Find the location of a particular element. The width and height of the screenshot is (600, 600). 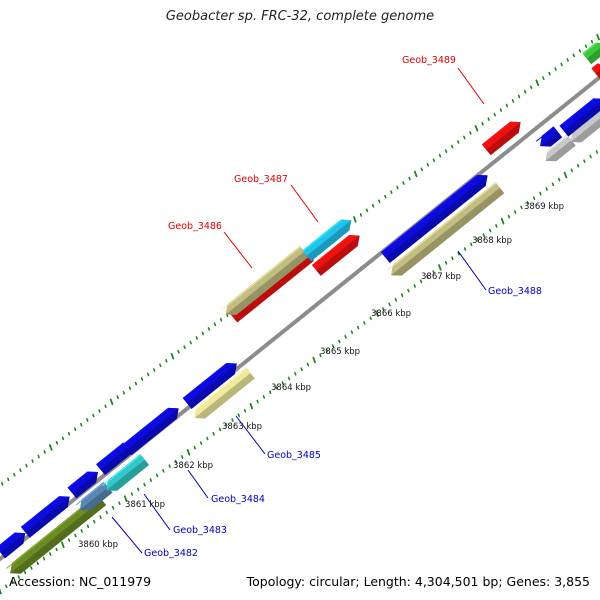

gene-label-geob-3483: Geob_3483 is located at coordinates (200, 530).